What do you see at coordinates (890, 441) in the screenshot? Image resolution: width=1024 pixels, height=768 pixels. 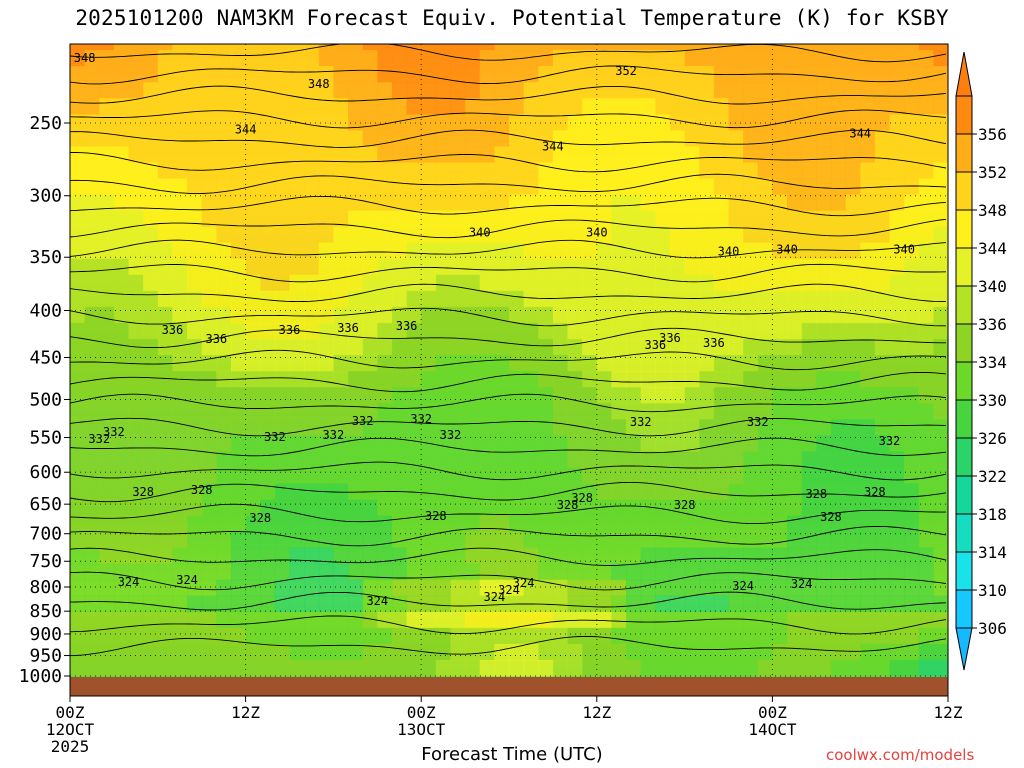 I see `contour-label: 332` at bounding box center [890, 441].